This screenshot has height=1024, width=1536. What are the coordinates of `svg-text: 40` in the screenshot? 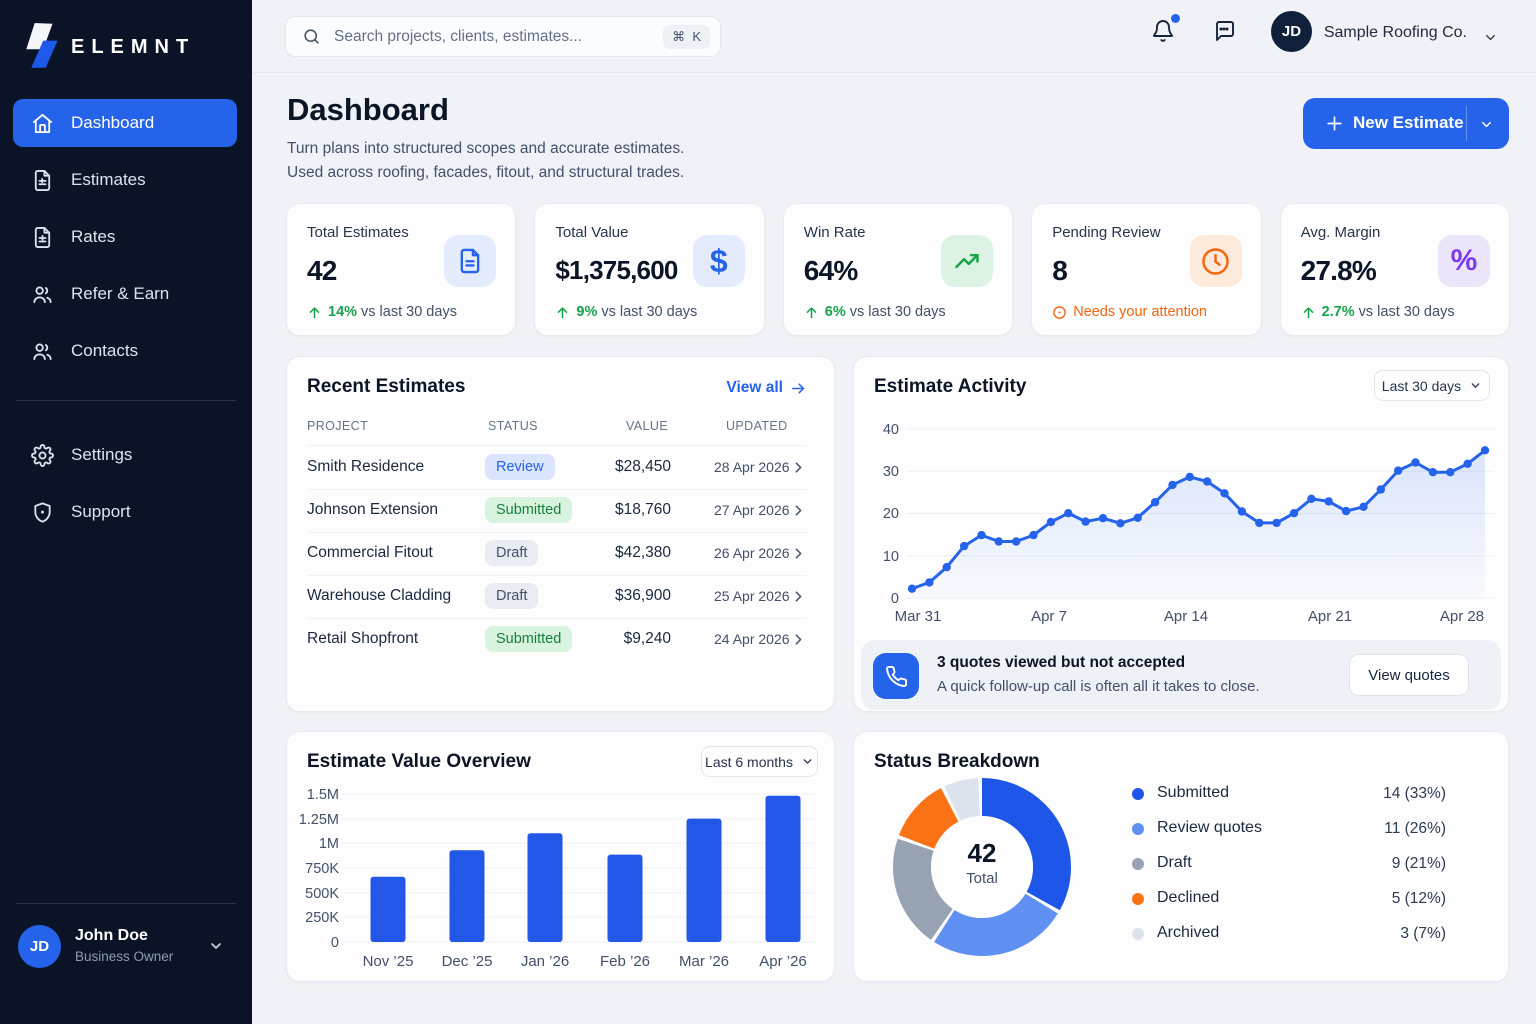 It's located at (891, 430).